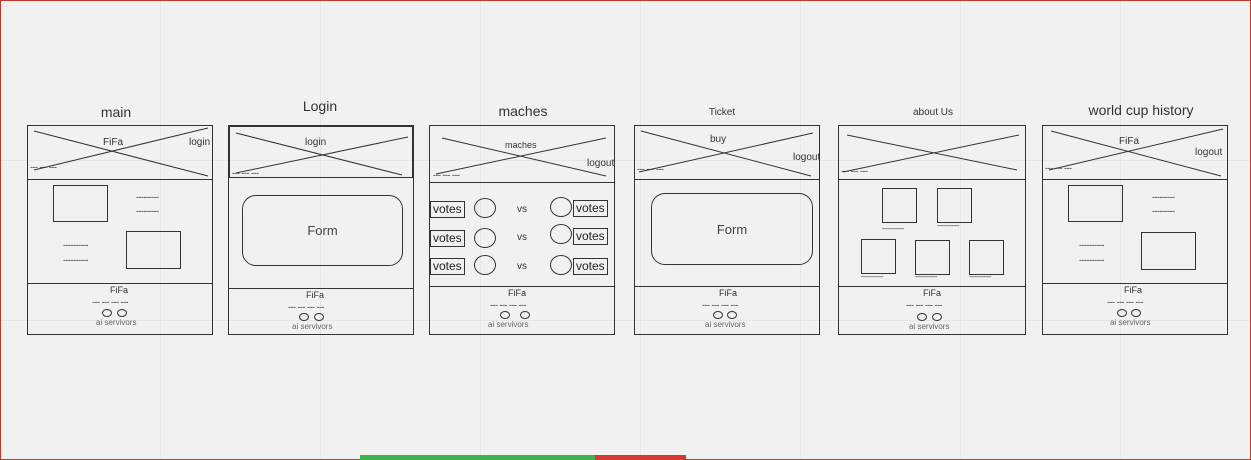  What do you see at coordinates (933, 112) in the screenshot?
I see `wireframe-title-about: about Us` at bounding box center [933, 112].